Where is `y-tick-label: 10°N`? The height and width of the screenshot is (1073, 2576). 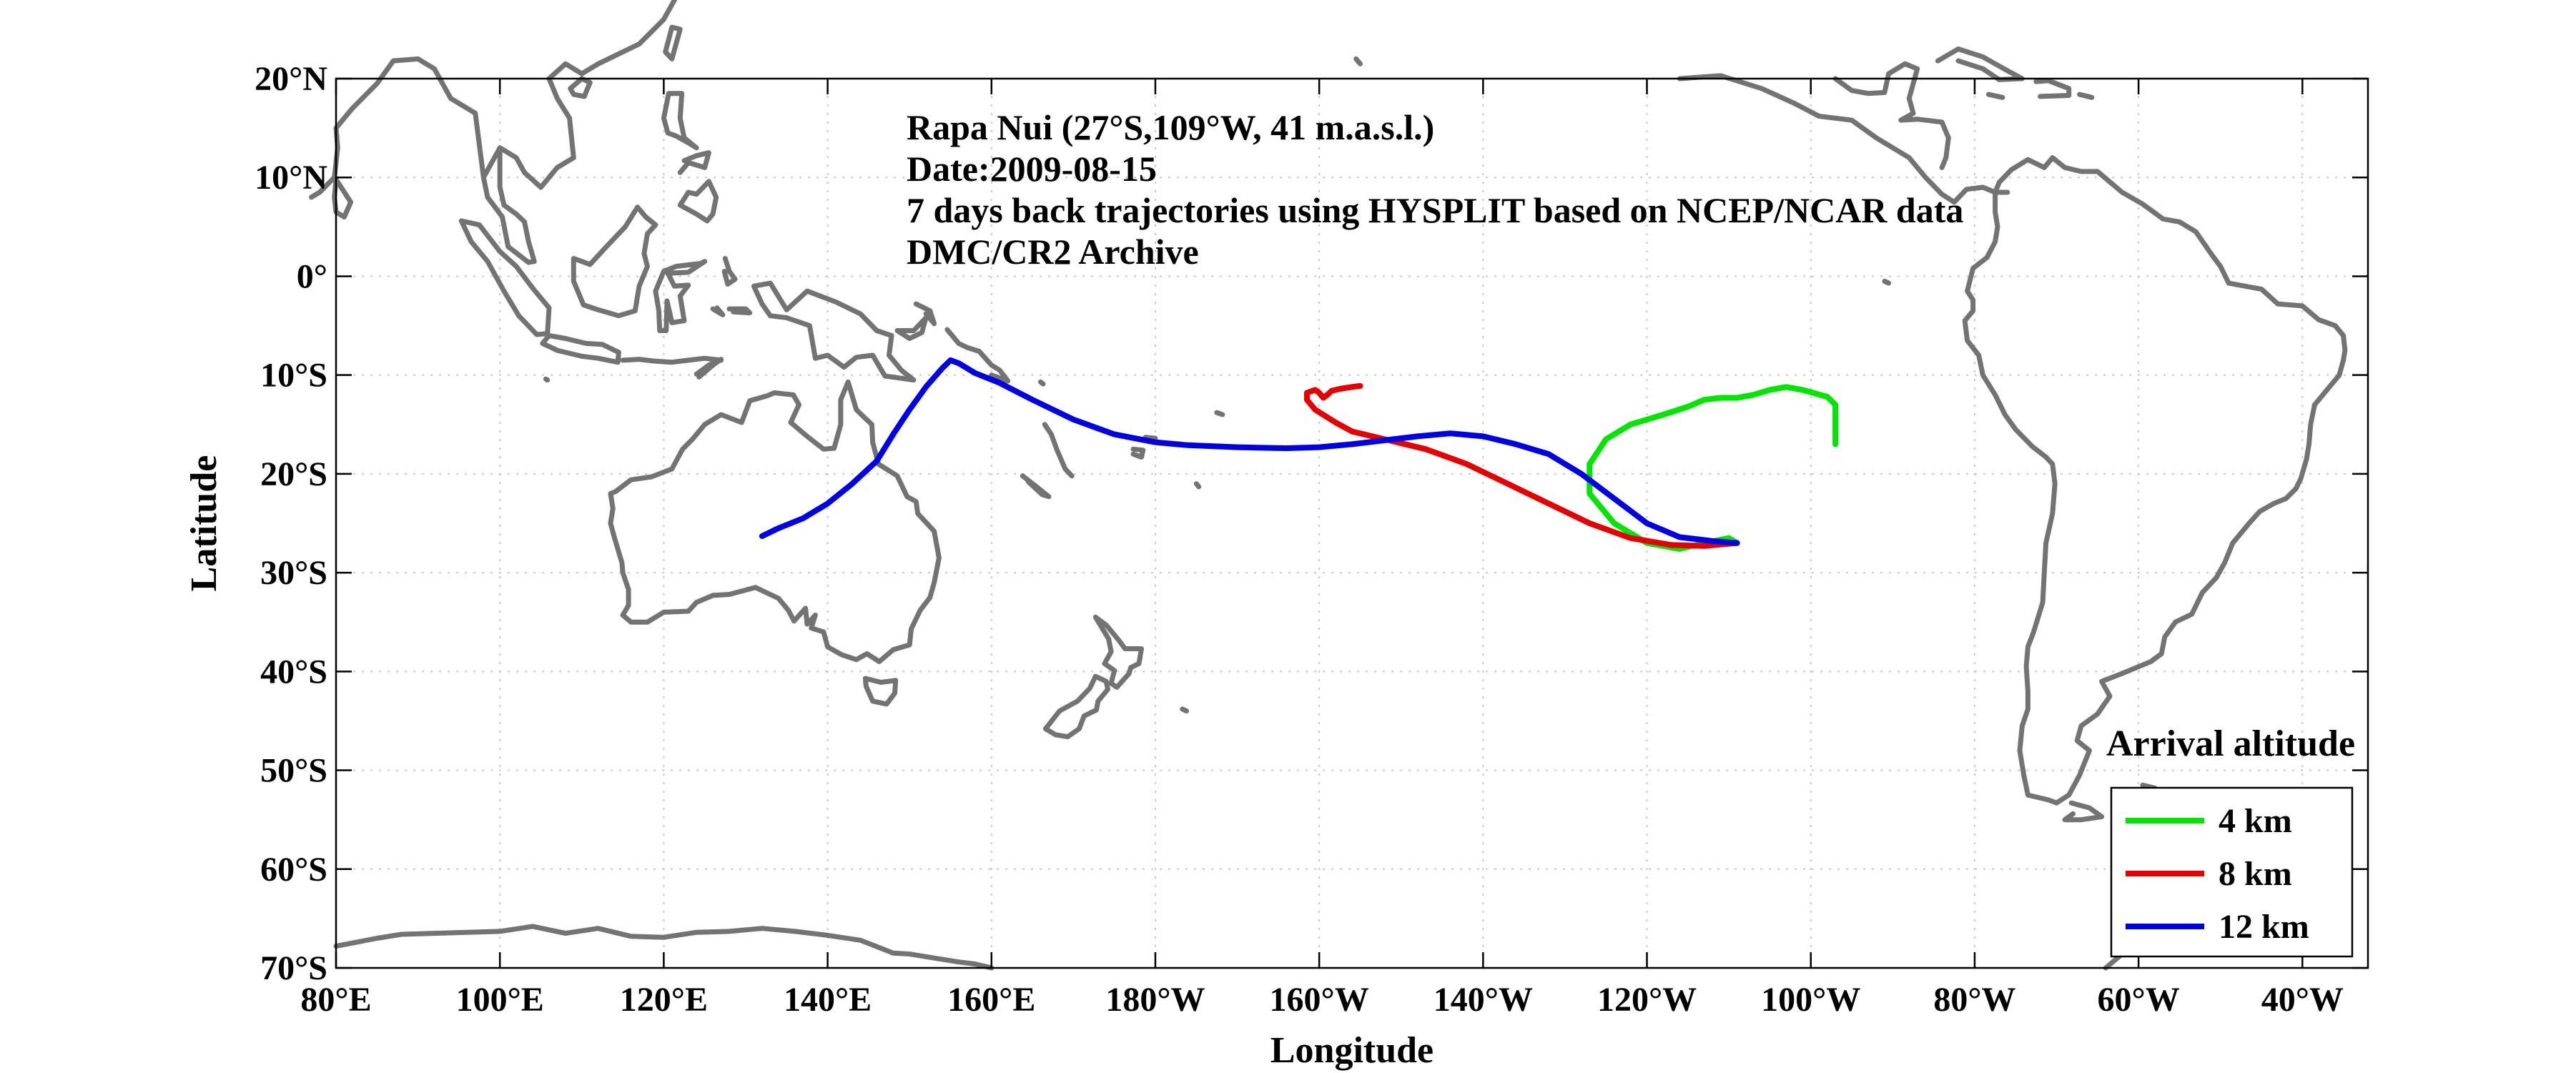 y-tick-label: 10°N is located at coordinates (291, 178).